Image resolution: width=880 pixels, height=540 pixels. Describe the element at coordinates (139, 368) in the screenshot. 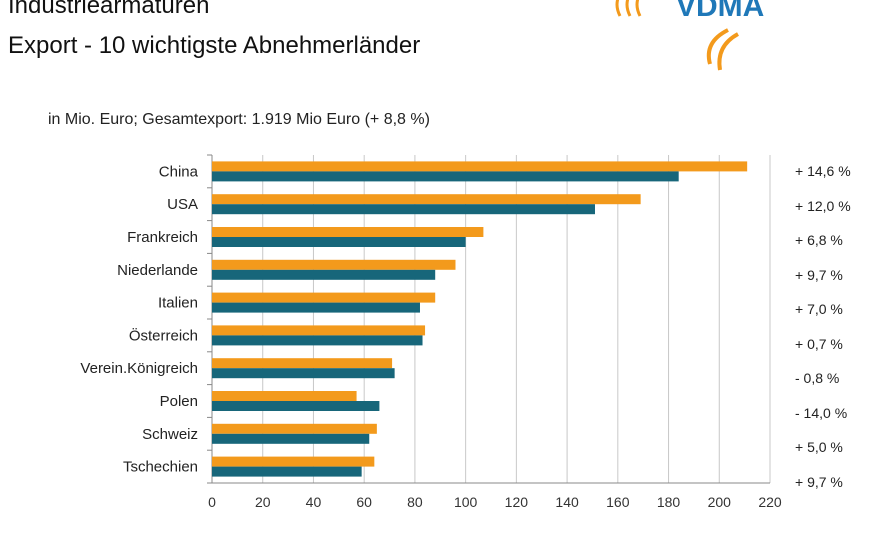

I see `category-label: Verein.Königreich` at that location.